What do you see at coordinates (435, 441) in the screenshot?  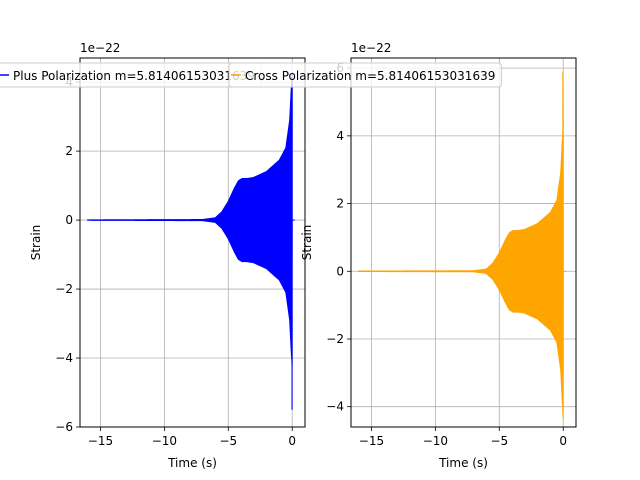 I see `cross-xtick-label--10: −10` at bounding box center [435, 441].